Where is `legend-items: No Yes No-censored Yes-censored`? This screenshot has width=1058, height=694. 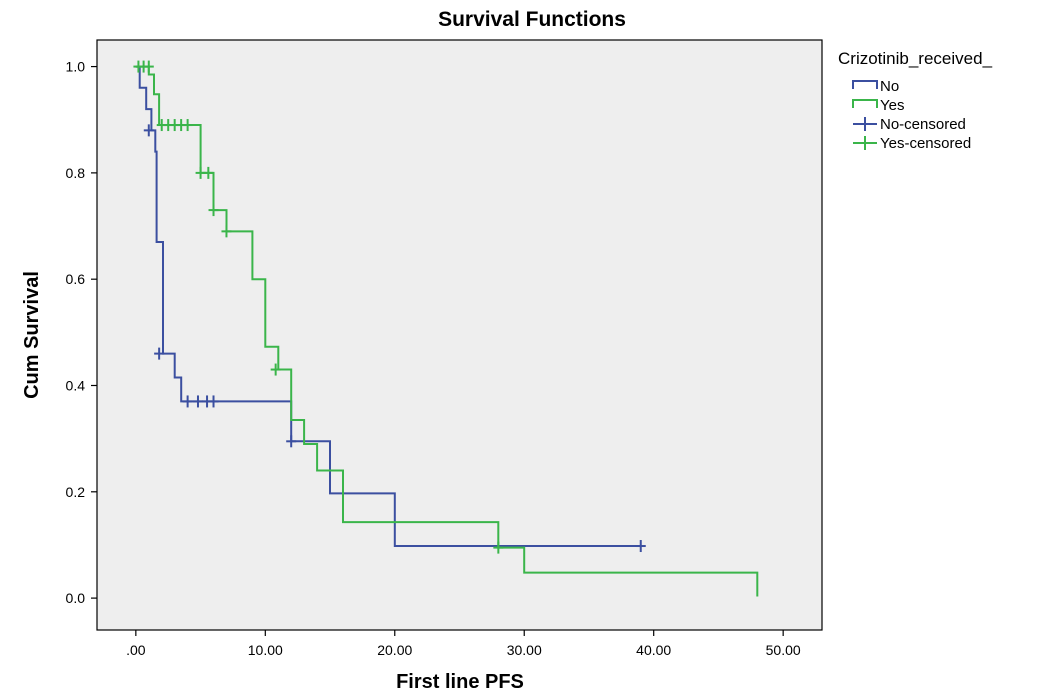
legend-items: No Yes No-censored Yes-censored is located at coordinates (911, 115).